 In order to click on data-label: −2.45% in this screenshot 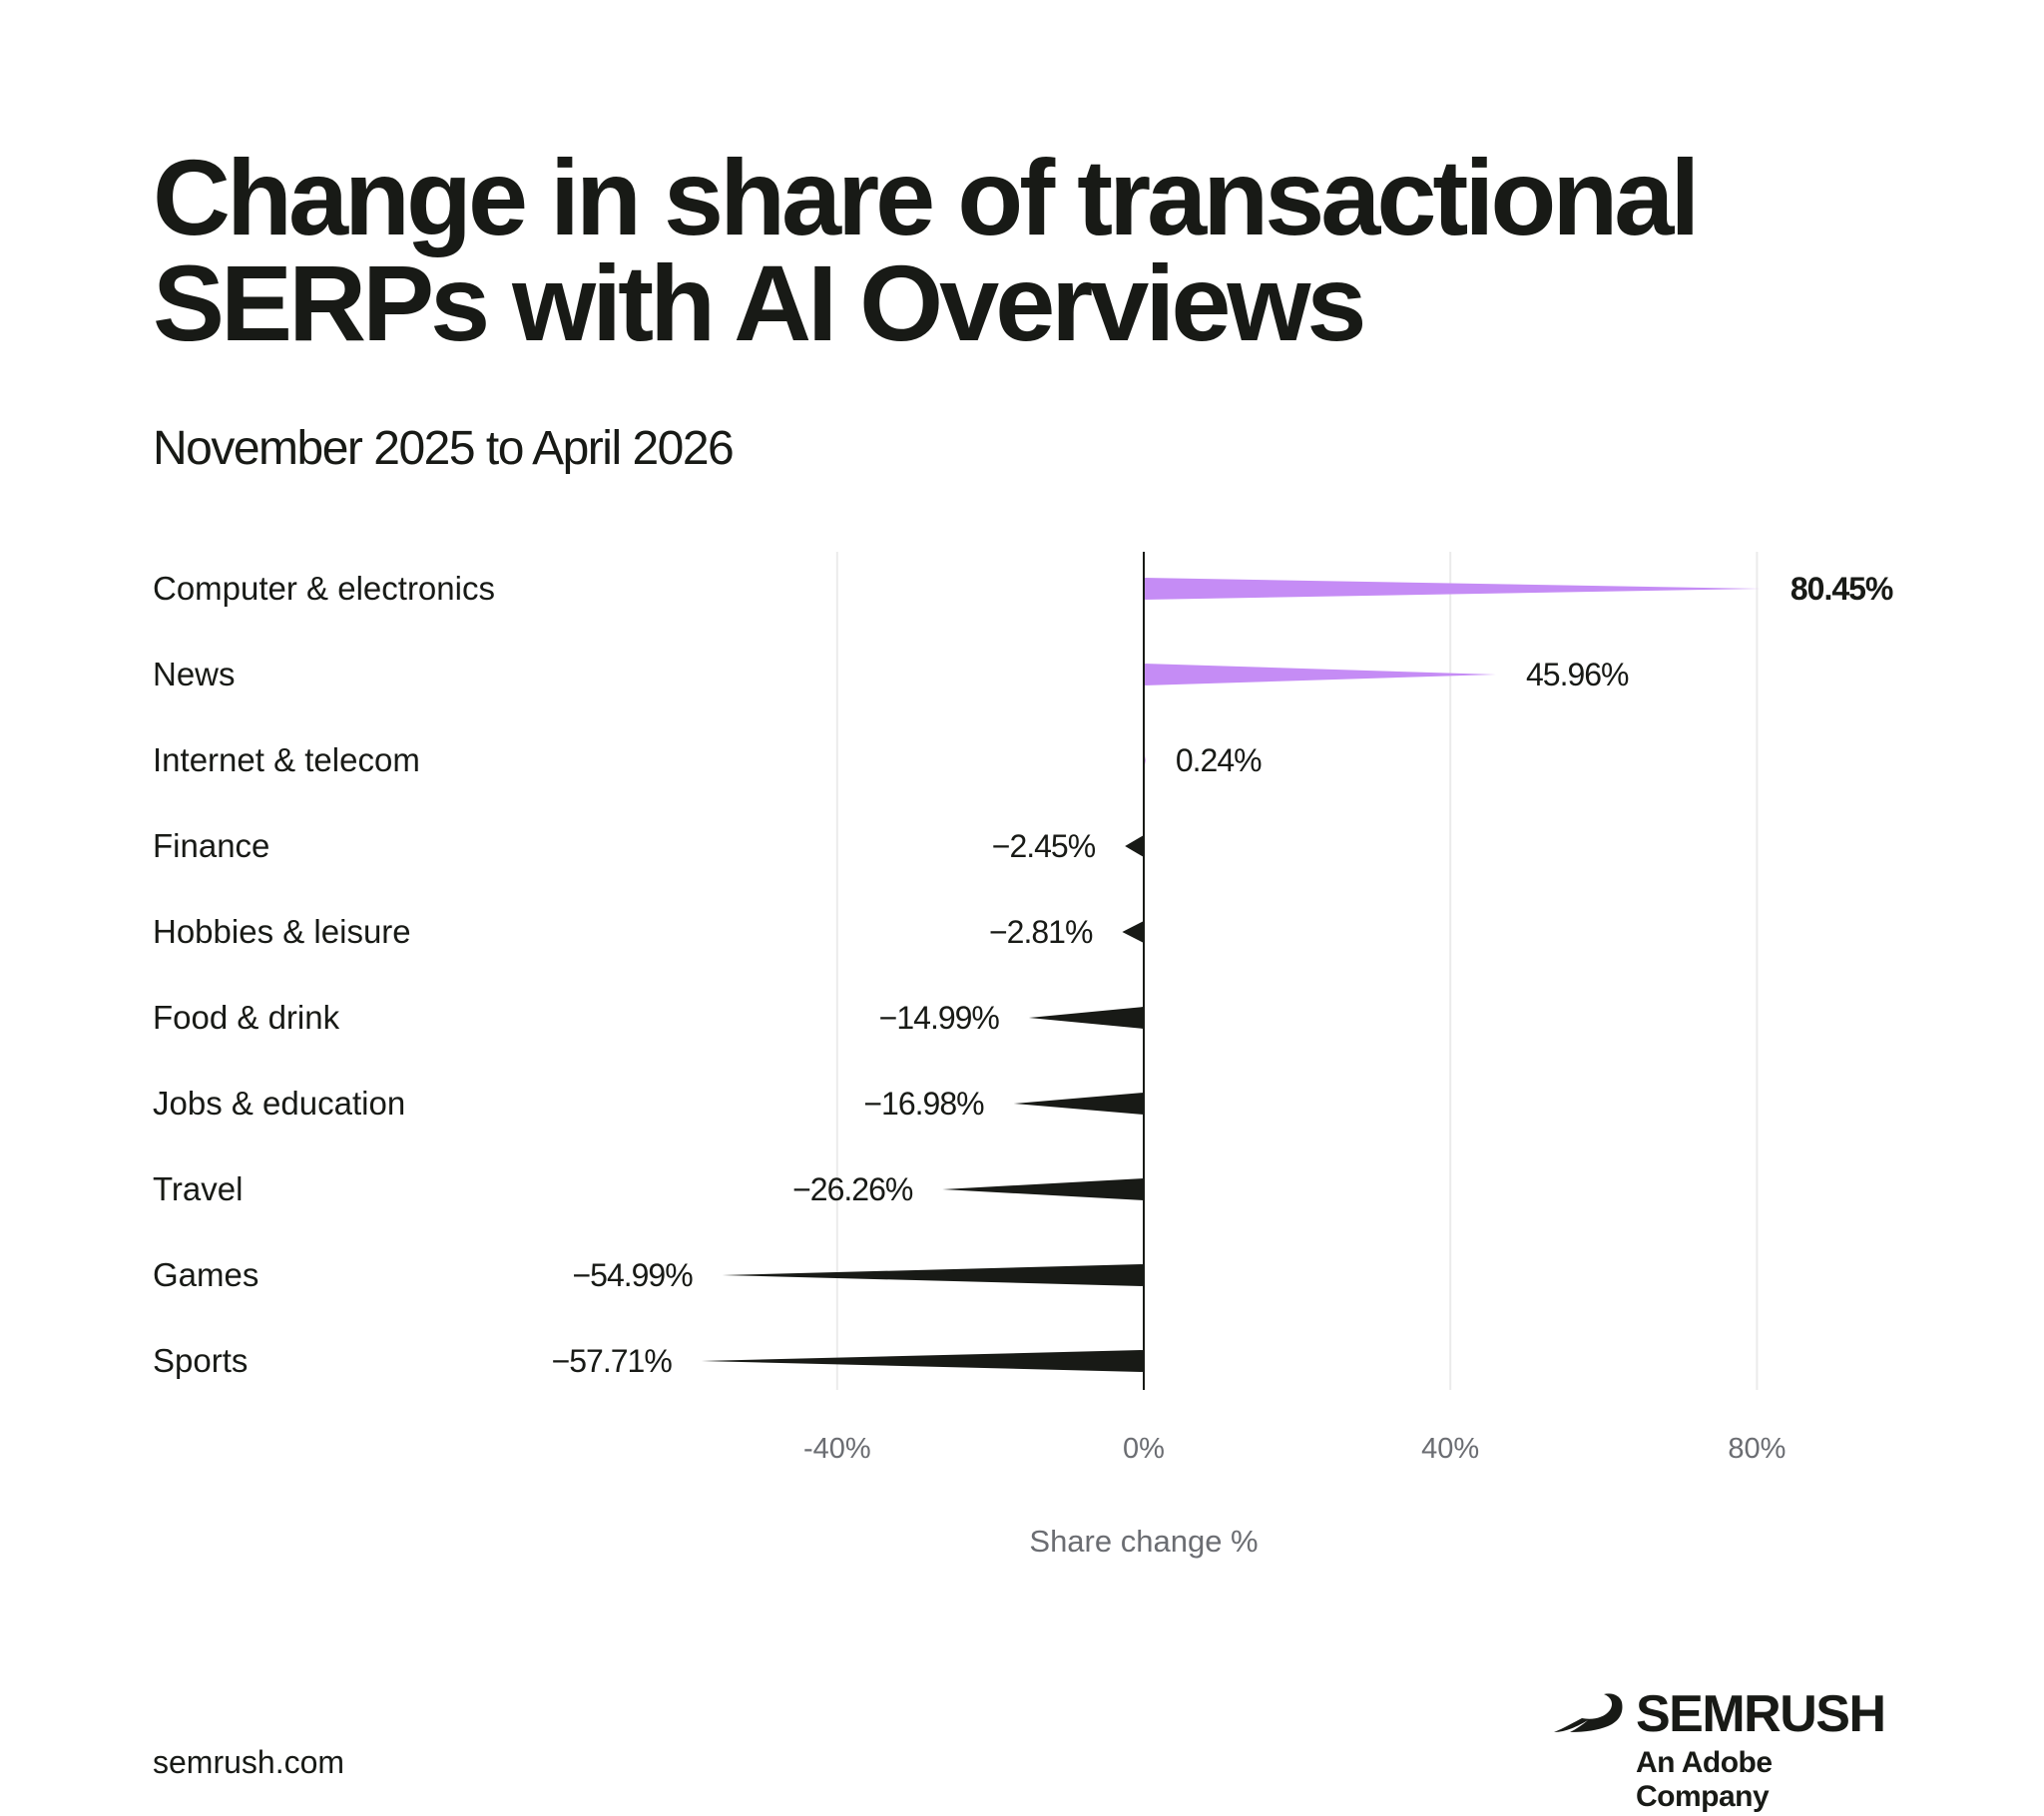, I will do `click(1044, 846)`.